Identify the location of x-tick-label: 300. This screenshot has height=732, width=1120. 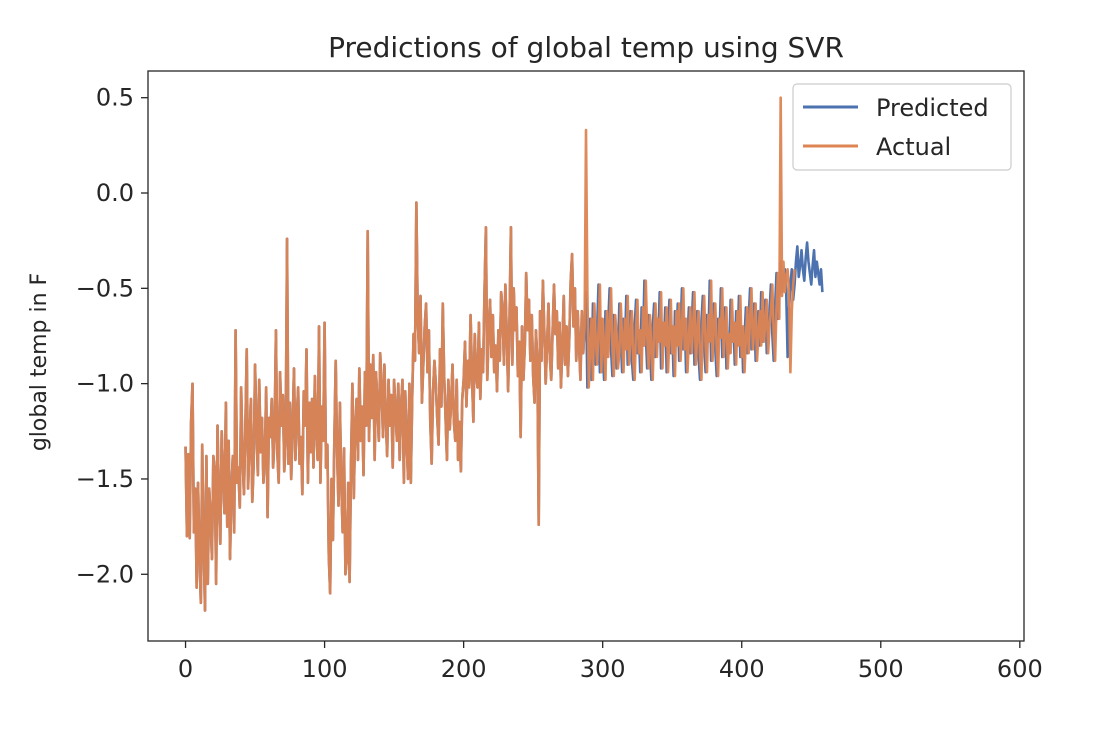
(603, 669).